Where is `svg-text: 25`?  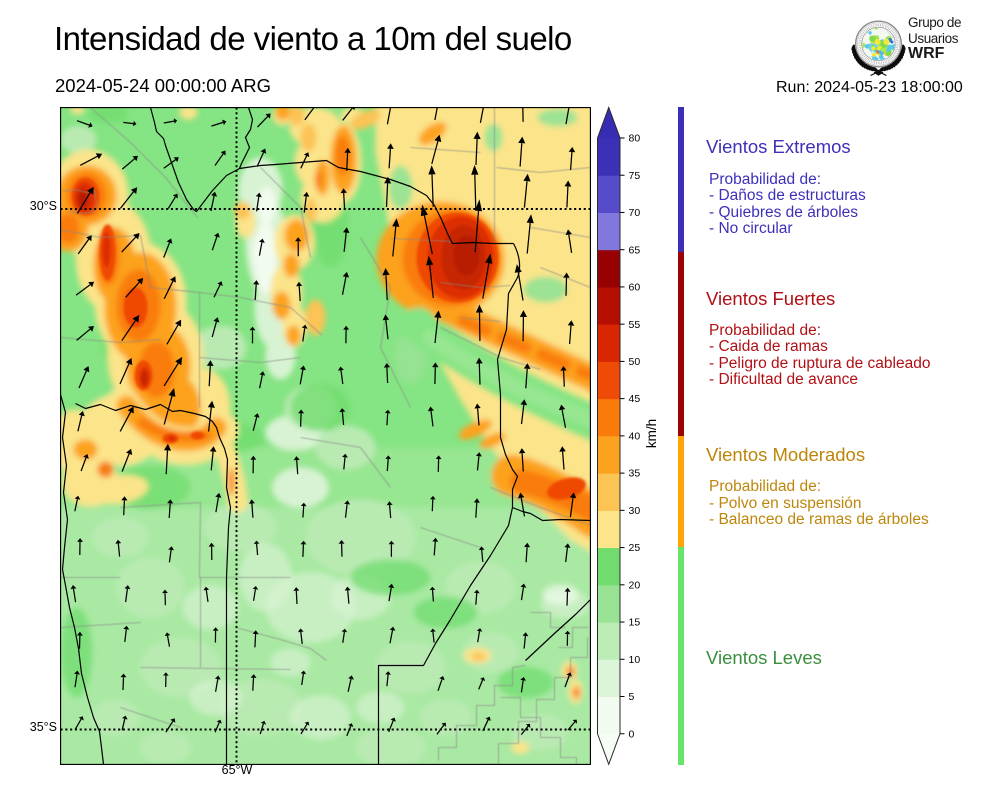
svg-text: 25 is located at coordinates (635, 548).